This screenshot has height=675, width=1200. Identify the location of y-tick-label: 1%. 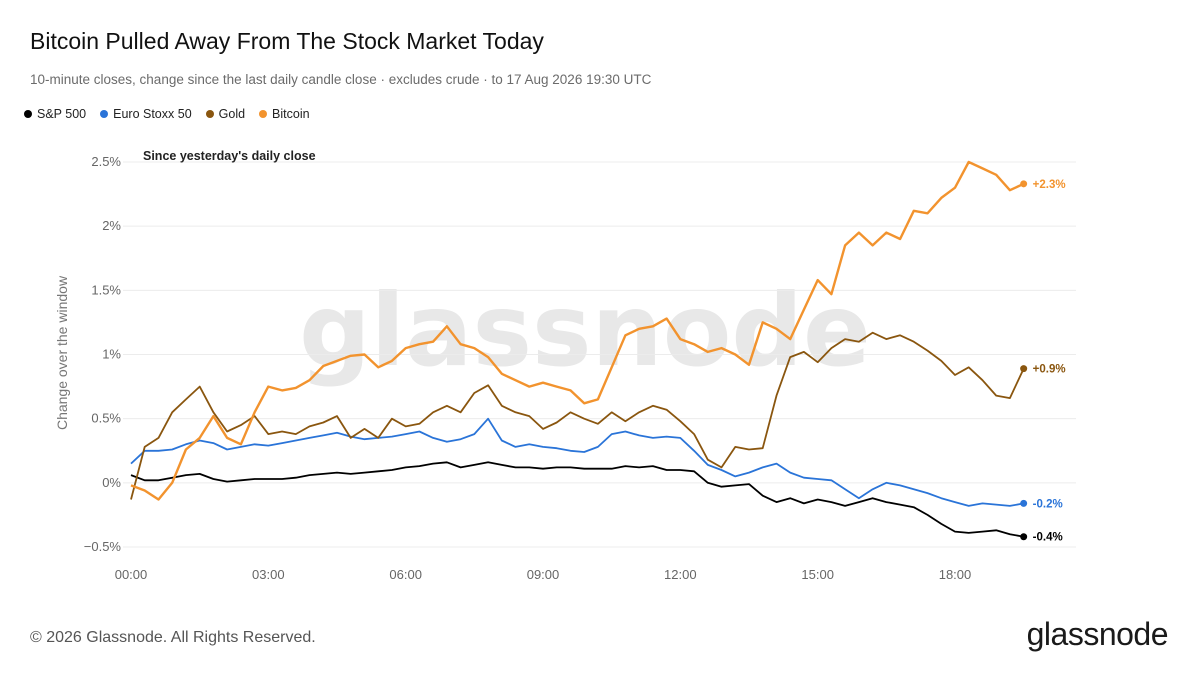
(111, 354).